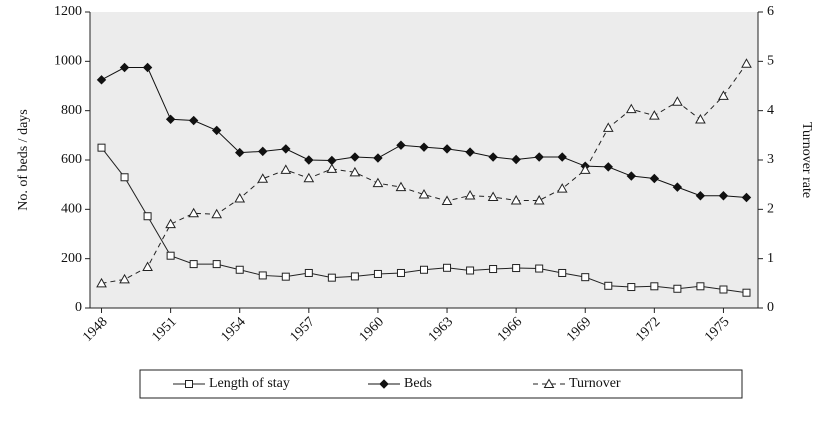 This screenshot has width=820, height=422. Describe the element at coordinates (68, 61) in the screenshot. I see `y-tick-label: 1000` at that location.